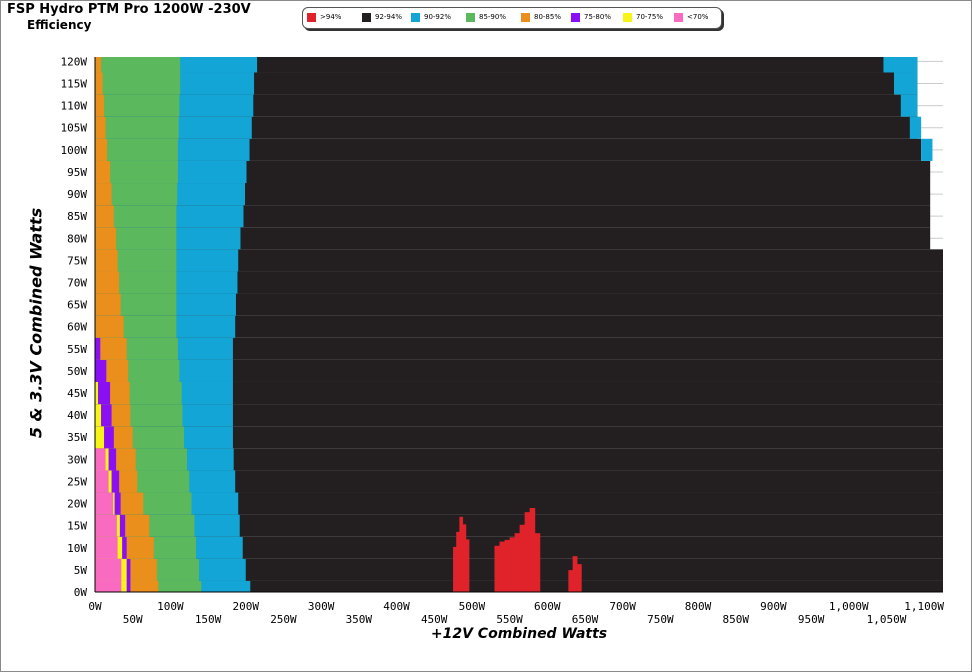 The image size is (972, 672). I want to click on x-tick-label: 250W, so click(283, 619).